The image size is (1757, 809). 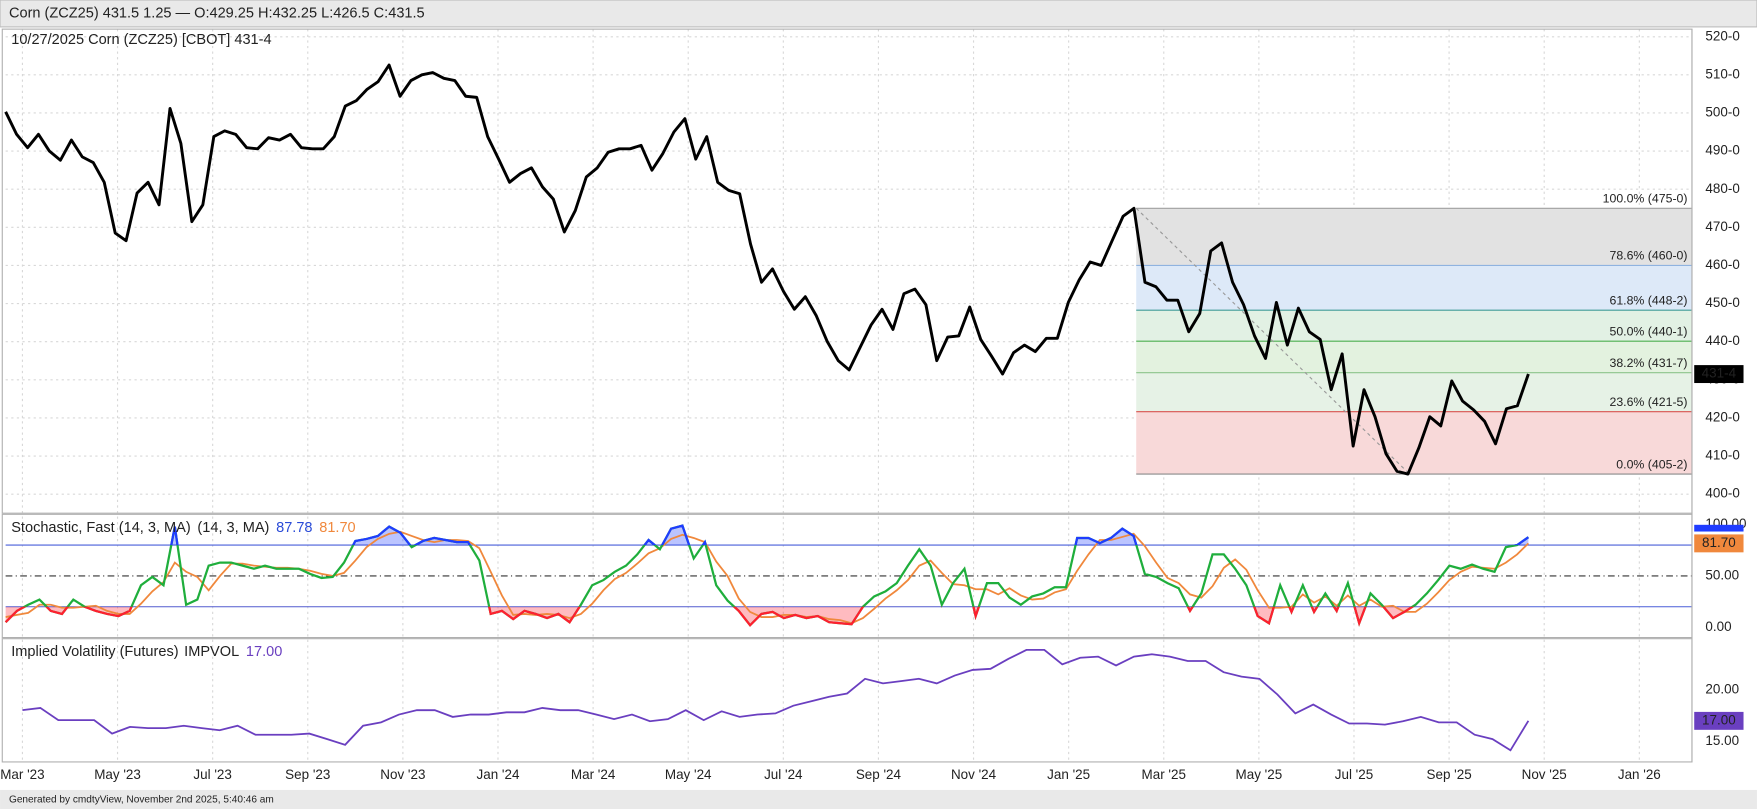 I want to click on y-tick-label: 470-0, so click(x=1722, y=226).